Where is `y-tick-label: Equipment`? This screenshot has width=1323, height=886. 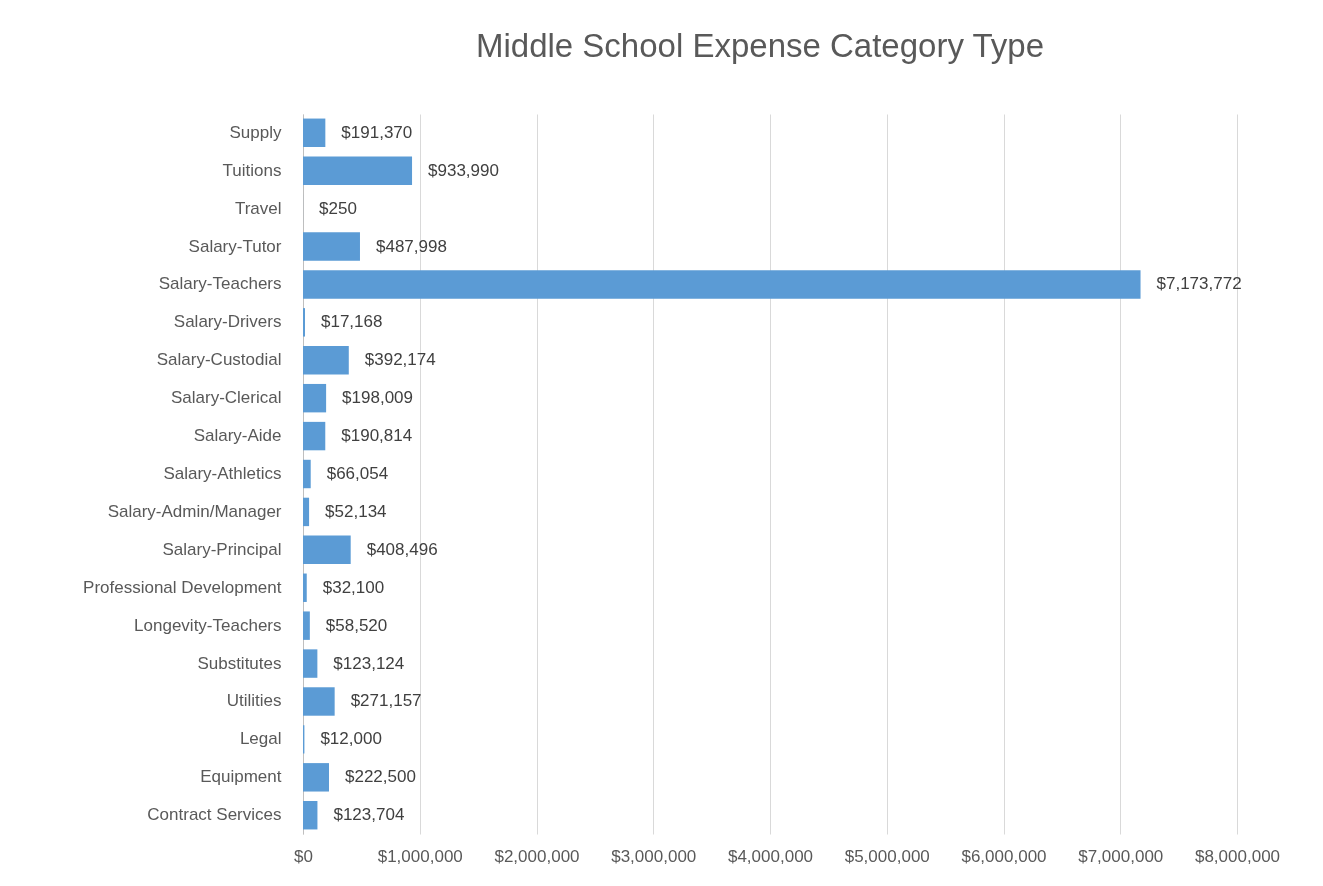 y-tick-label: Equipment is located at coordinates (241, 777).